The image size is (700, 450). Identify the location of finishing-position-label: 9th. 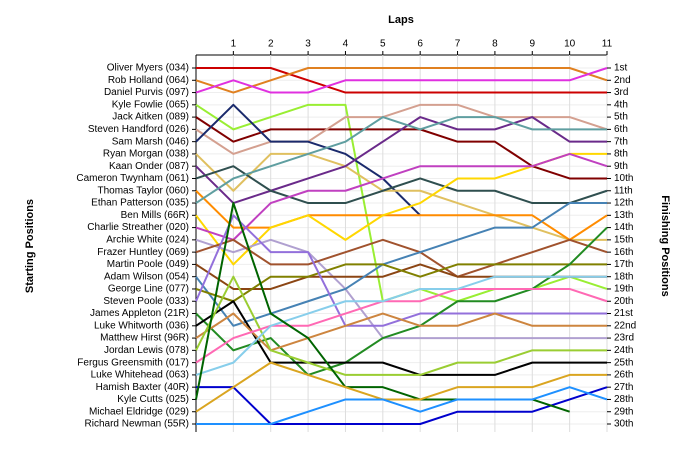
(621, 166).